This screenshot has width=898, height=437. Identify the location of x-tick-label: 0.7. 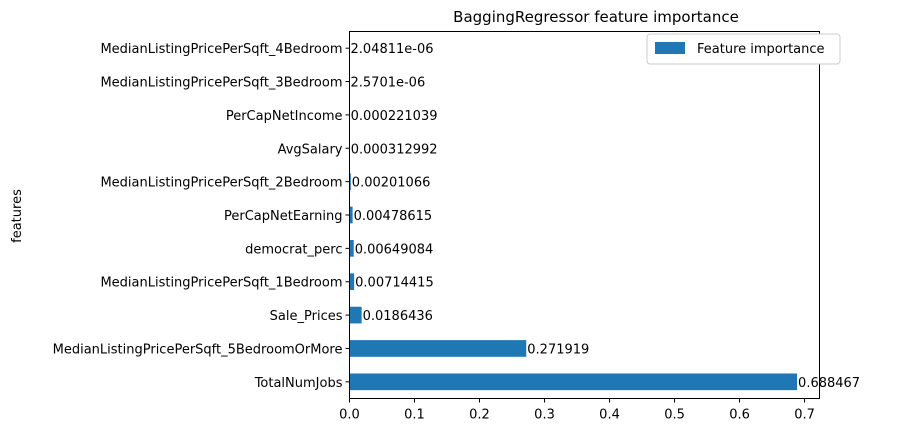
(804, 415).